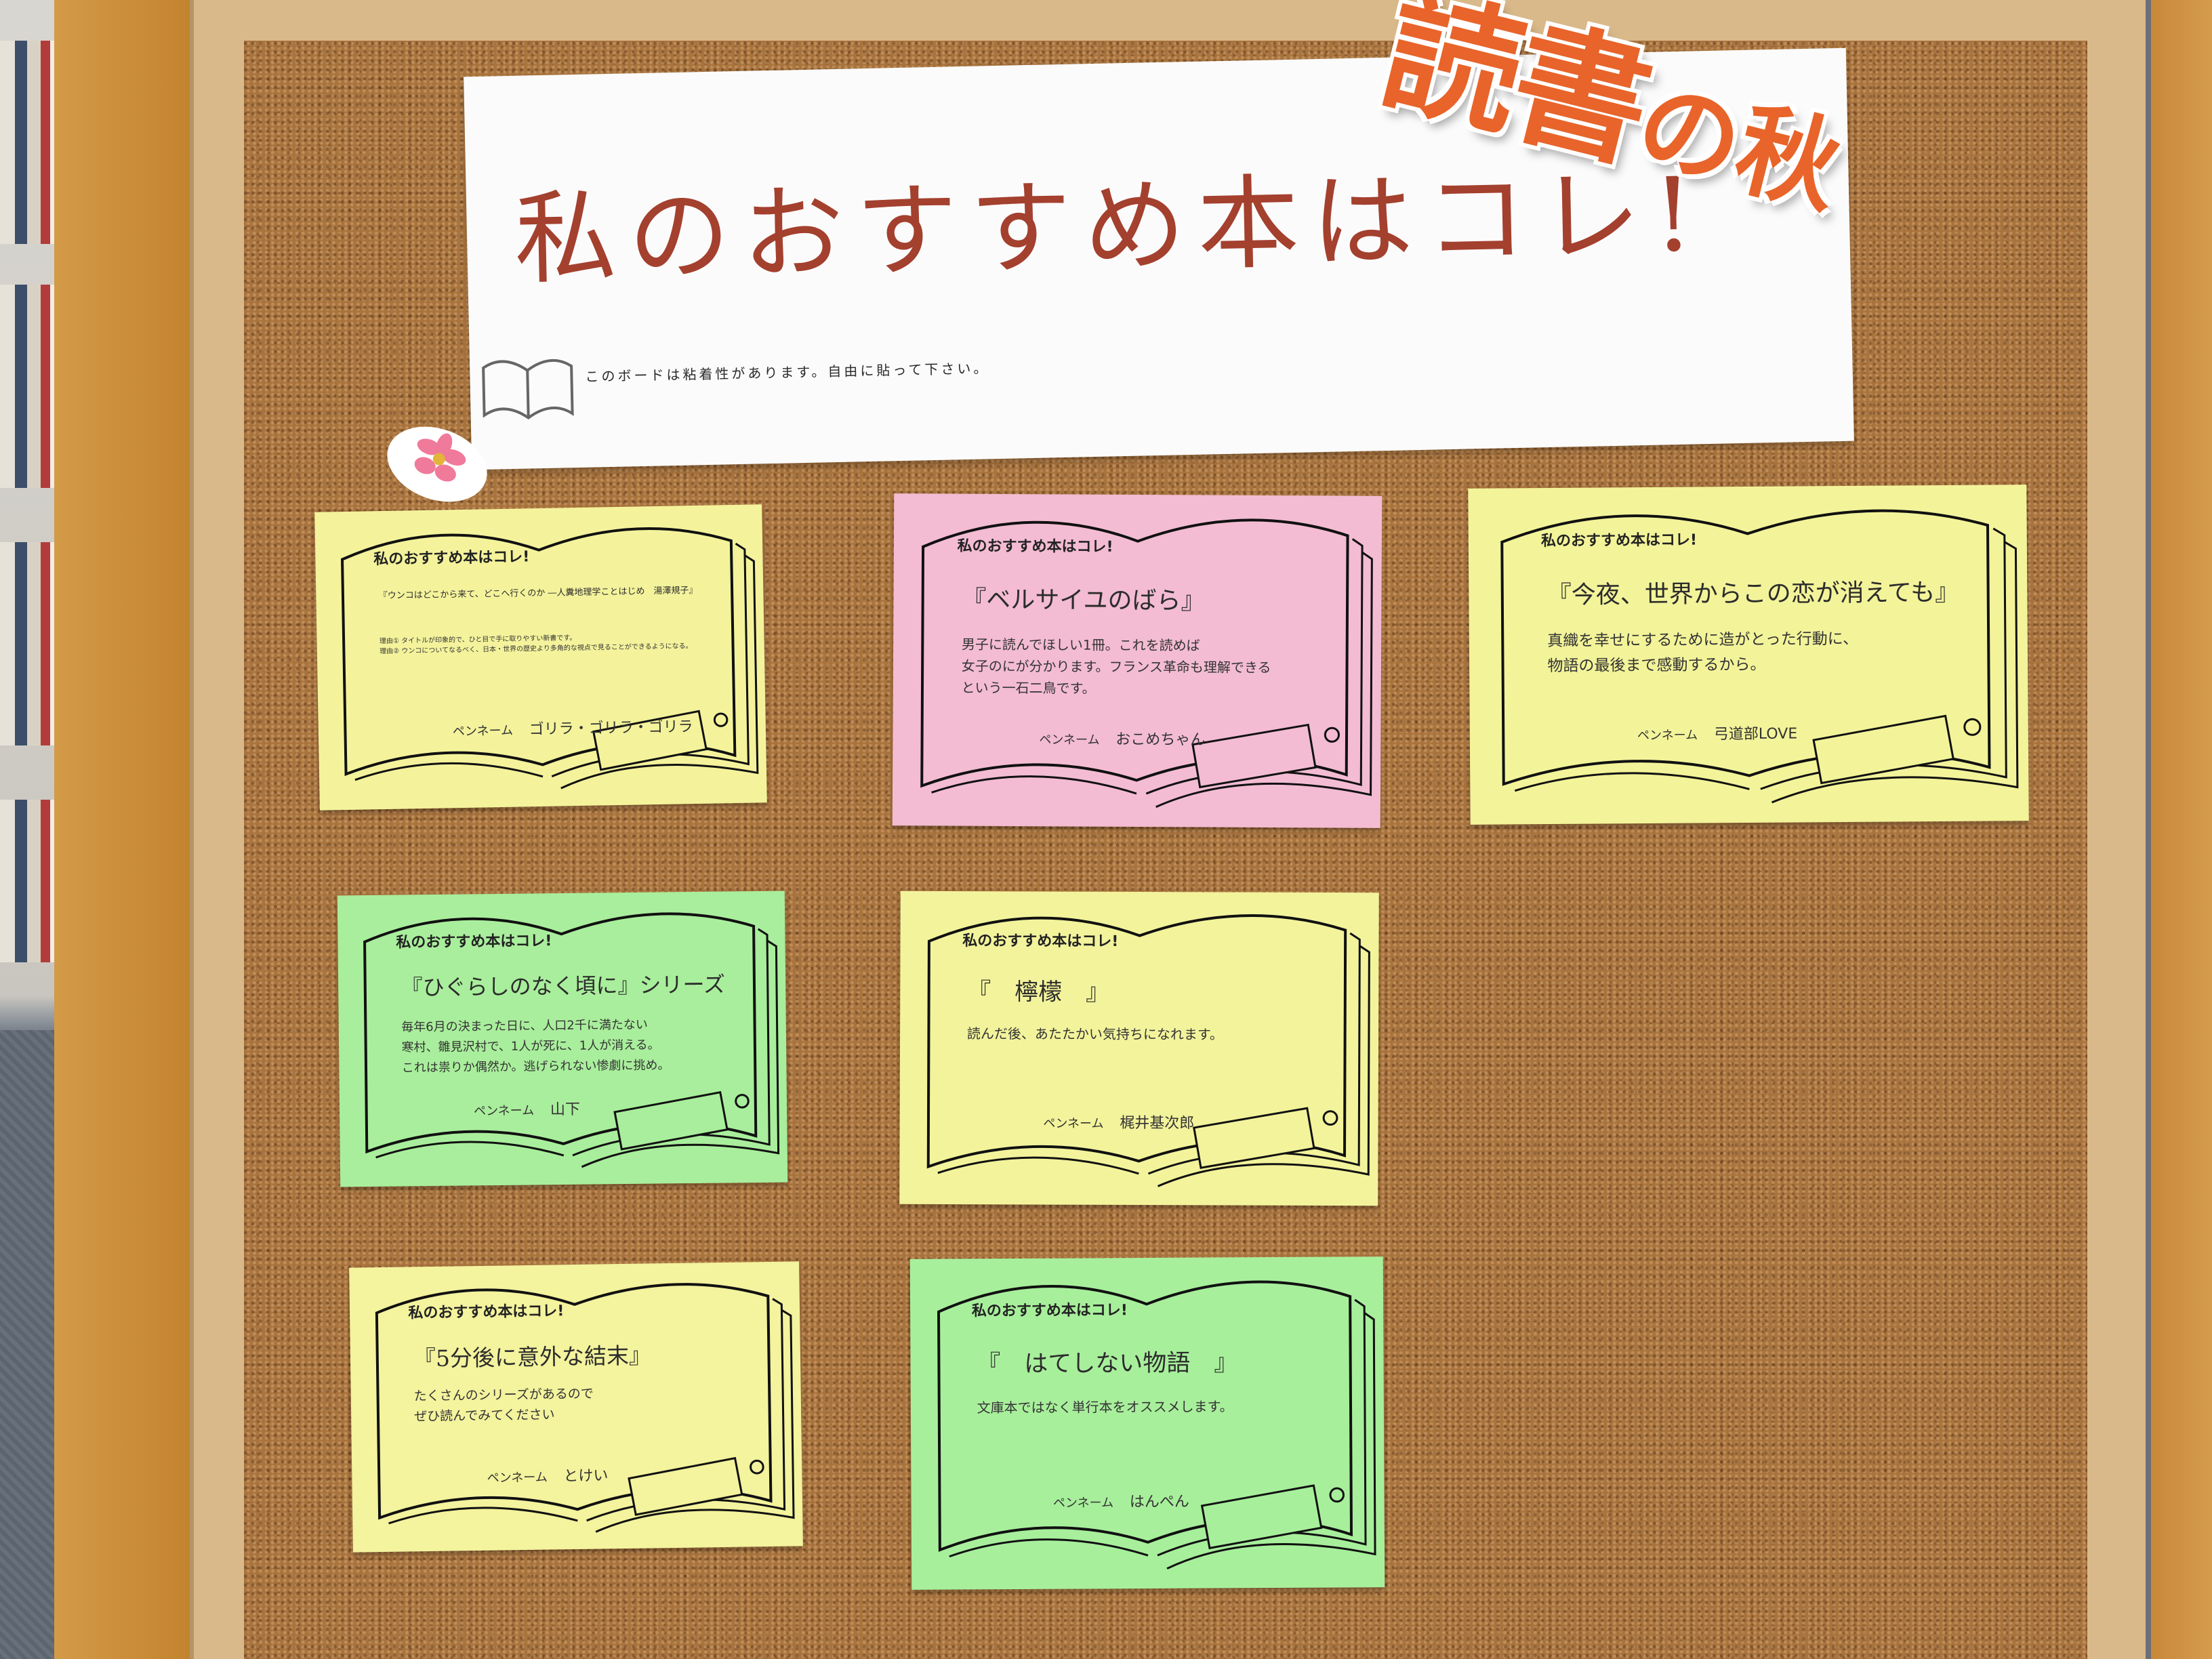 Image resolution: width=2212 pixels, height=1659 pixels. I want to click on book-title: 『今夜、世界からこの恋が消えても』, so click(1754, 594).